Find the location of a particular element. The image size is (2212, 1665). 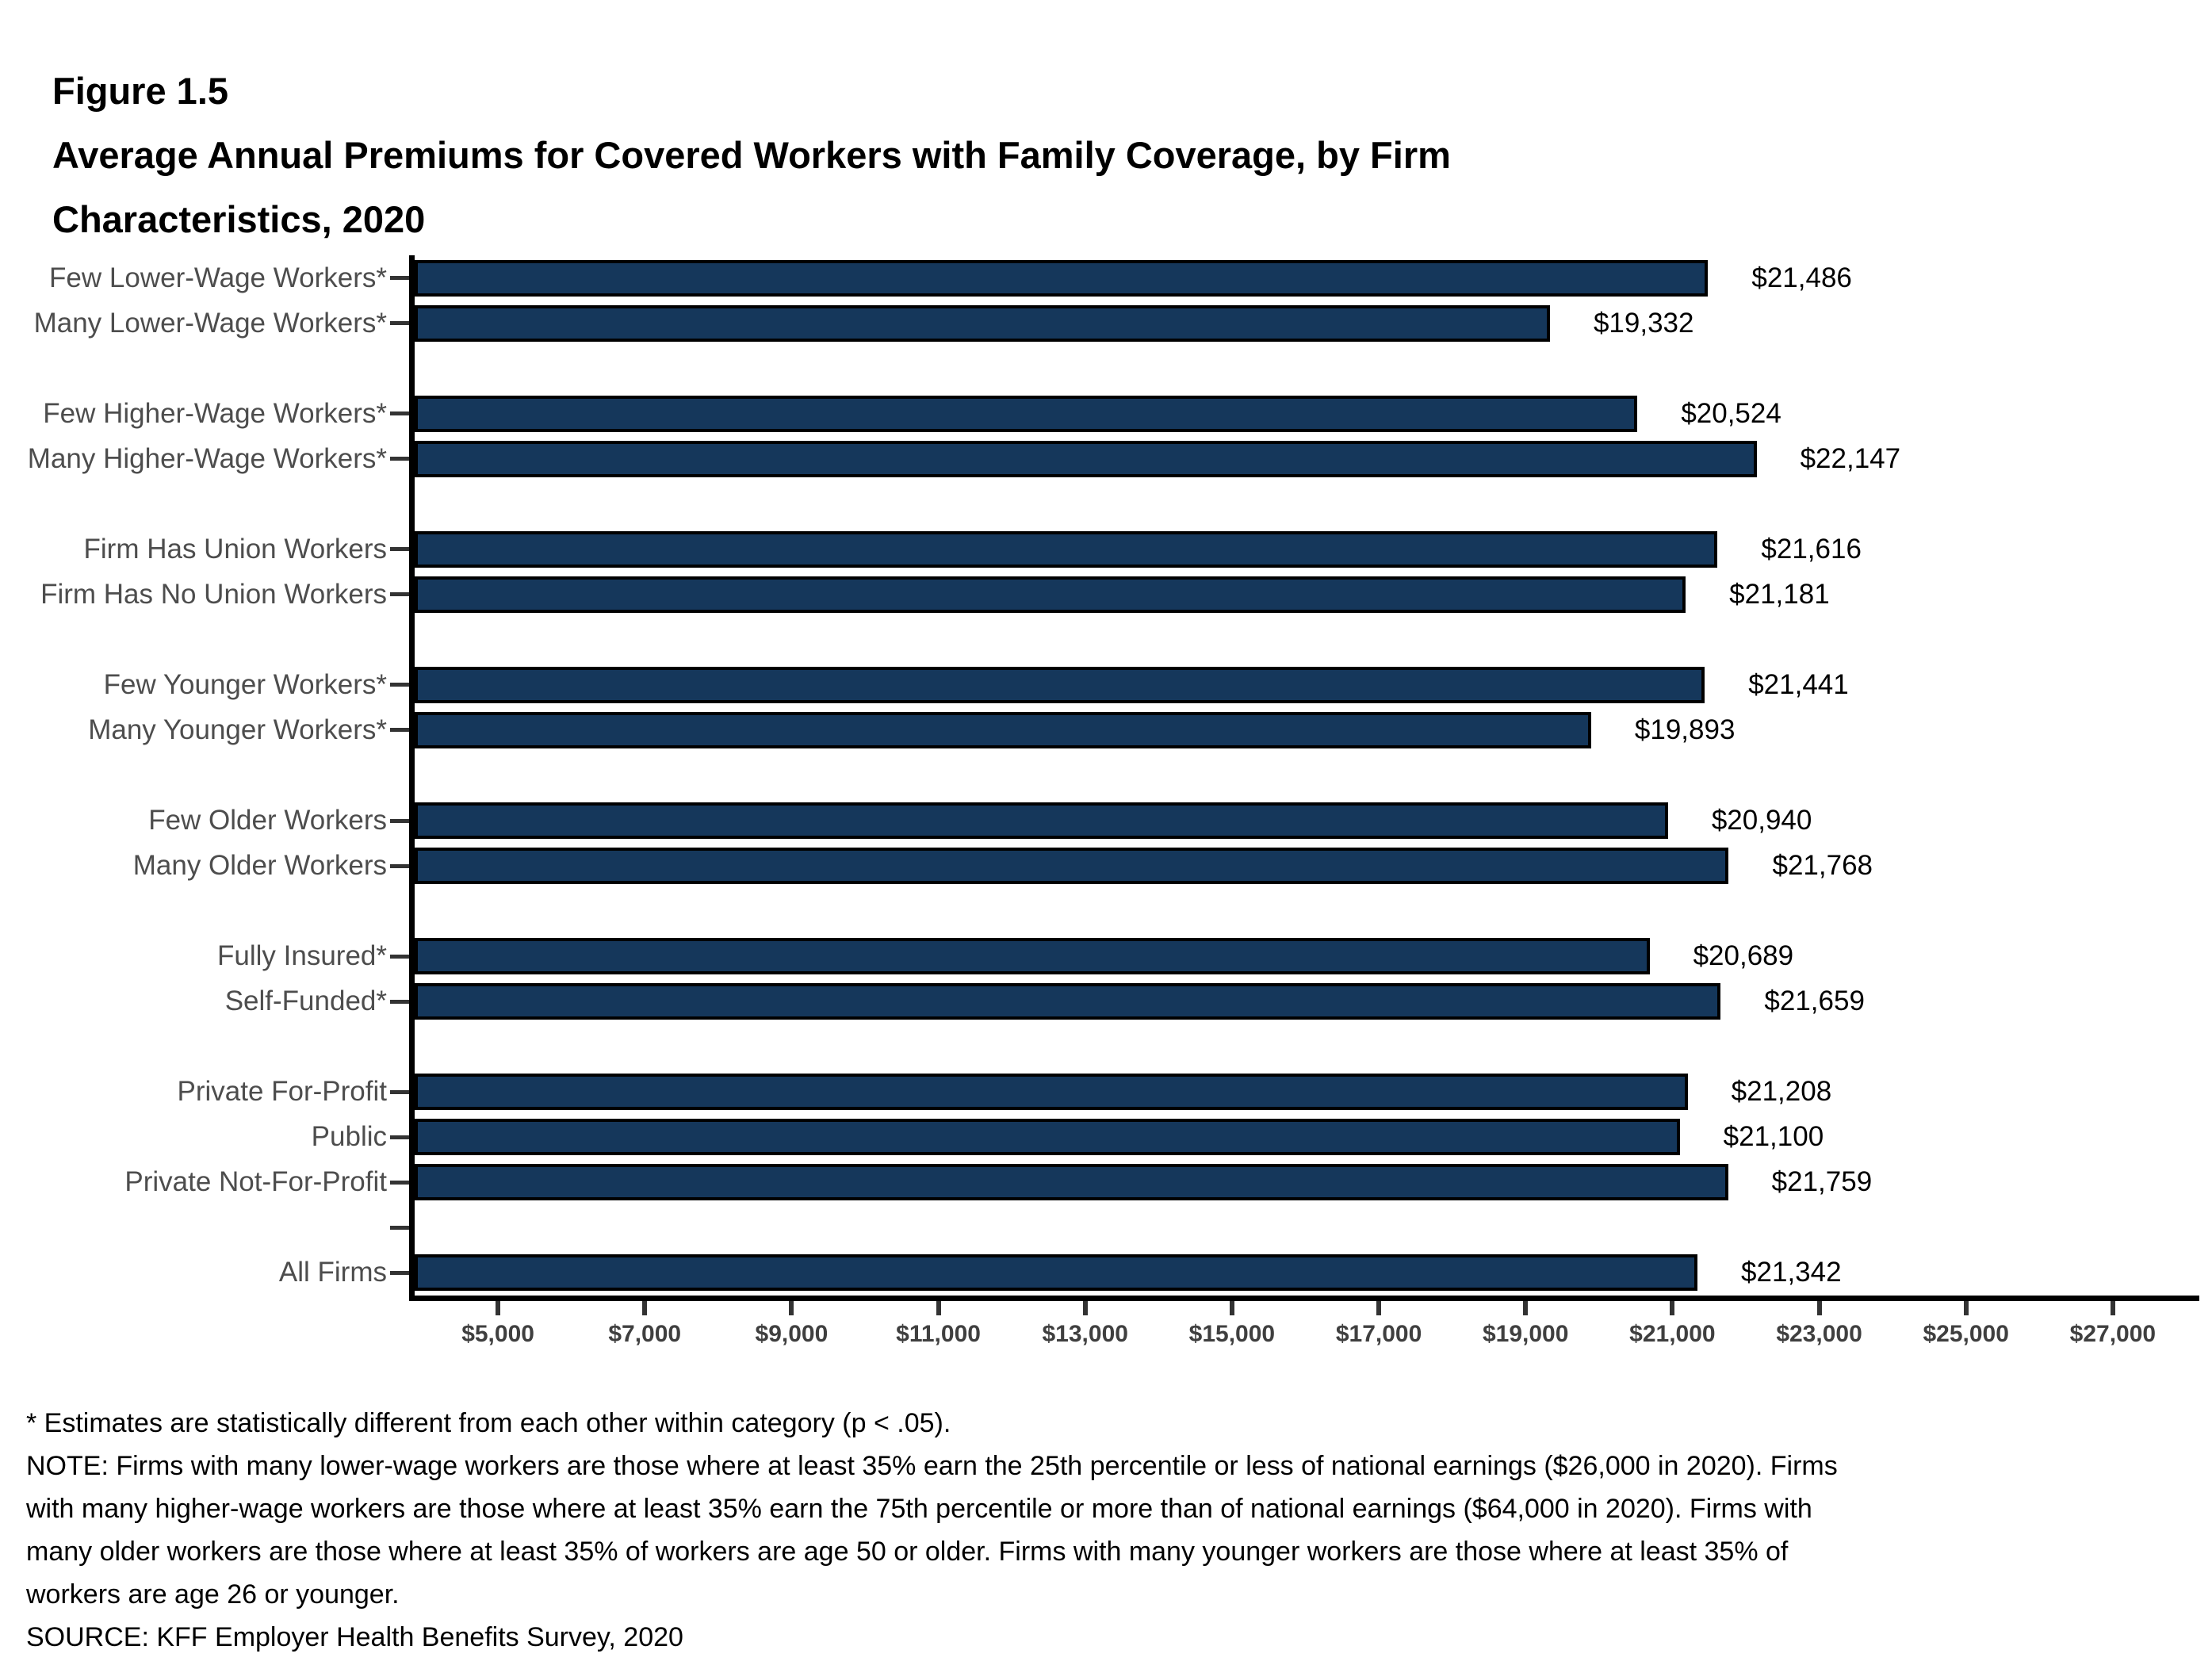

x-axis-tick-label: $23,000 is located at coordinates (1819, 1334).